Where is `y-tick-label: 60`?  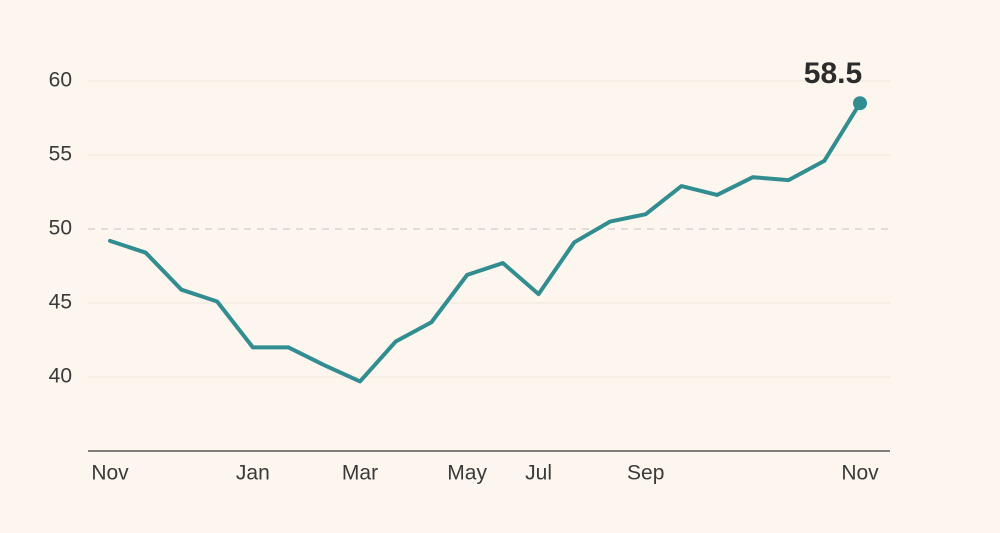 y-tick-label: 60 is located at coordinates (60, 80).